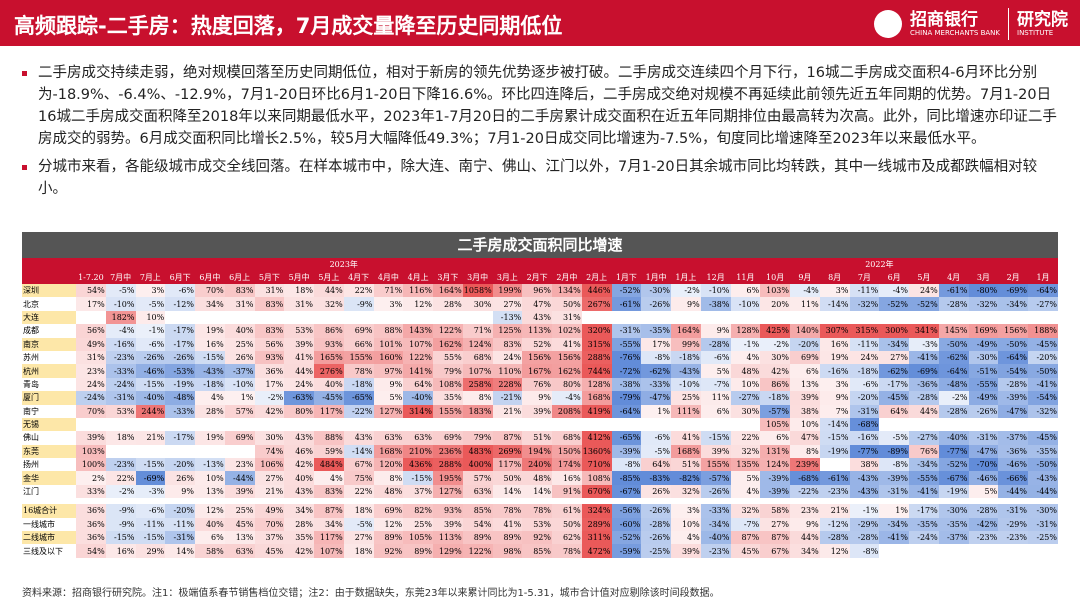 This screenshot has width=1080, height=608. What do you see at coordinates (834, 509) in the screenshot?
I see `table-cell: 21%` at bounding box center [834, 509].